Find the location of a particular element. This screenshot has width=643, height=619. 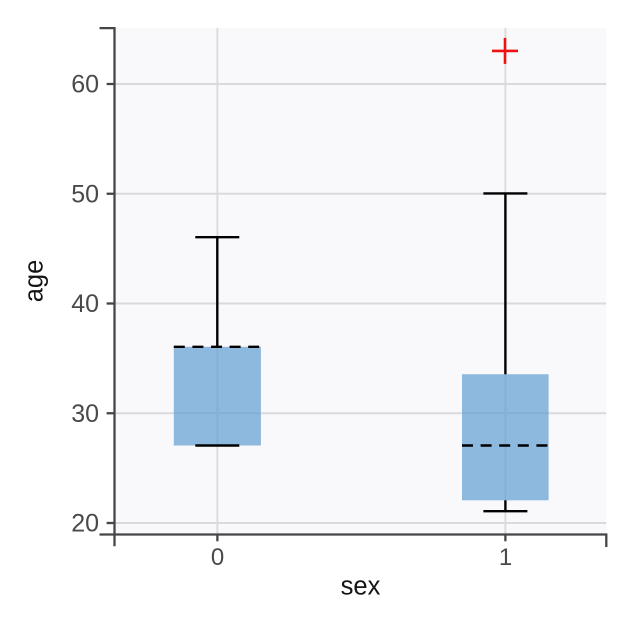

svg-text: sex is located at coordinates (361, 587).